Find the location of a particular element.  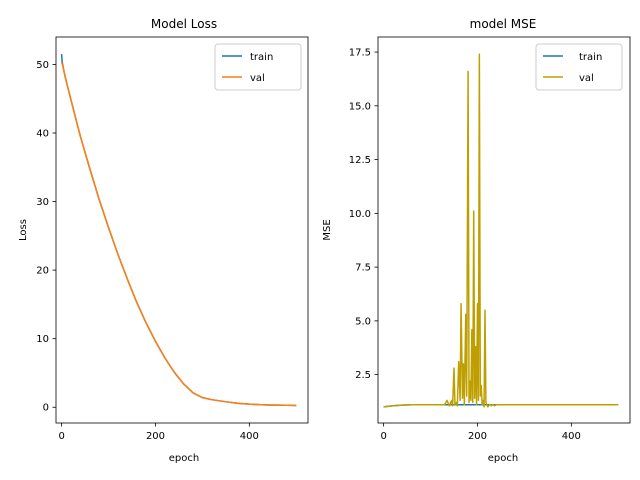

loss-legend-train-label: train is located at coordinates (261, 57).